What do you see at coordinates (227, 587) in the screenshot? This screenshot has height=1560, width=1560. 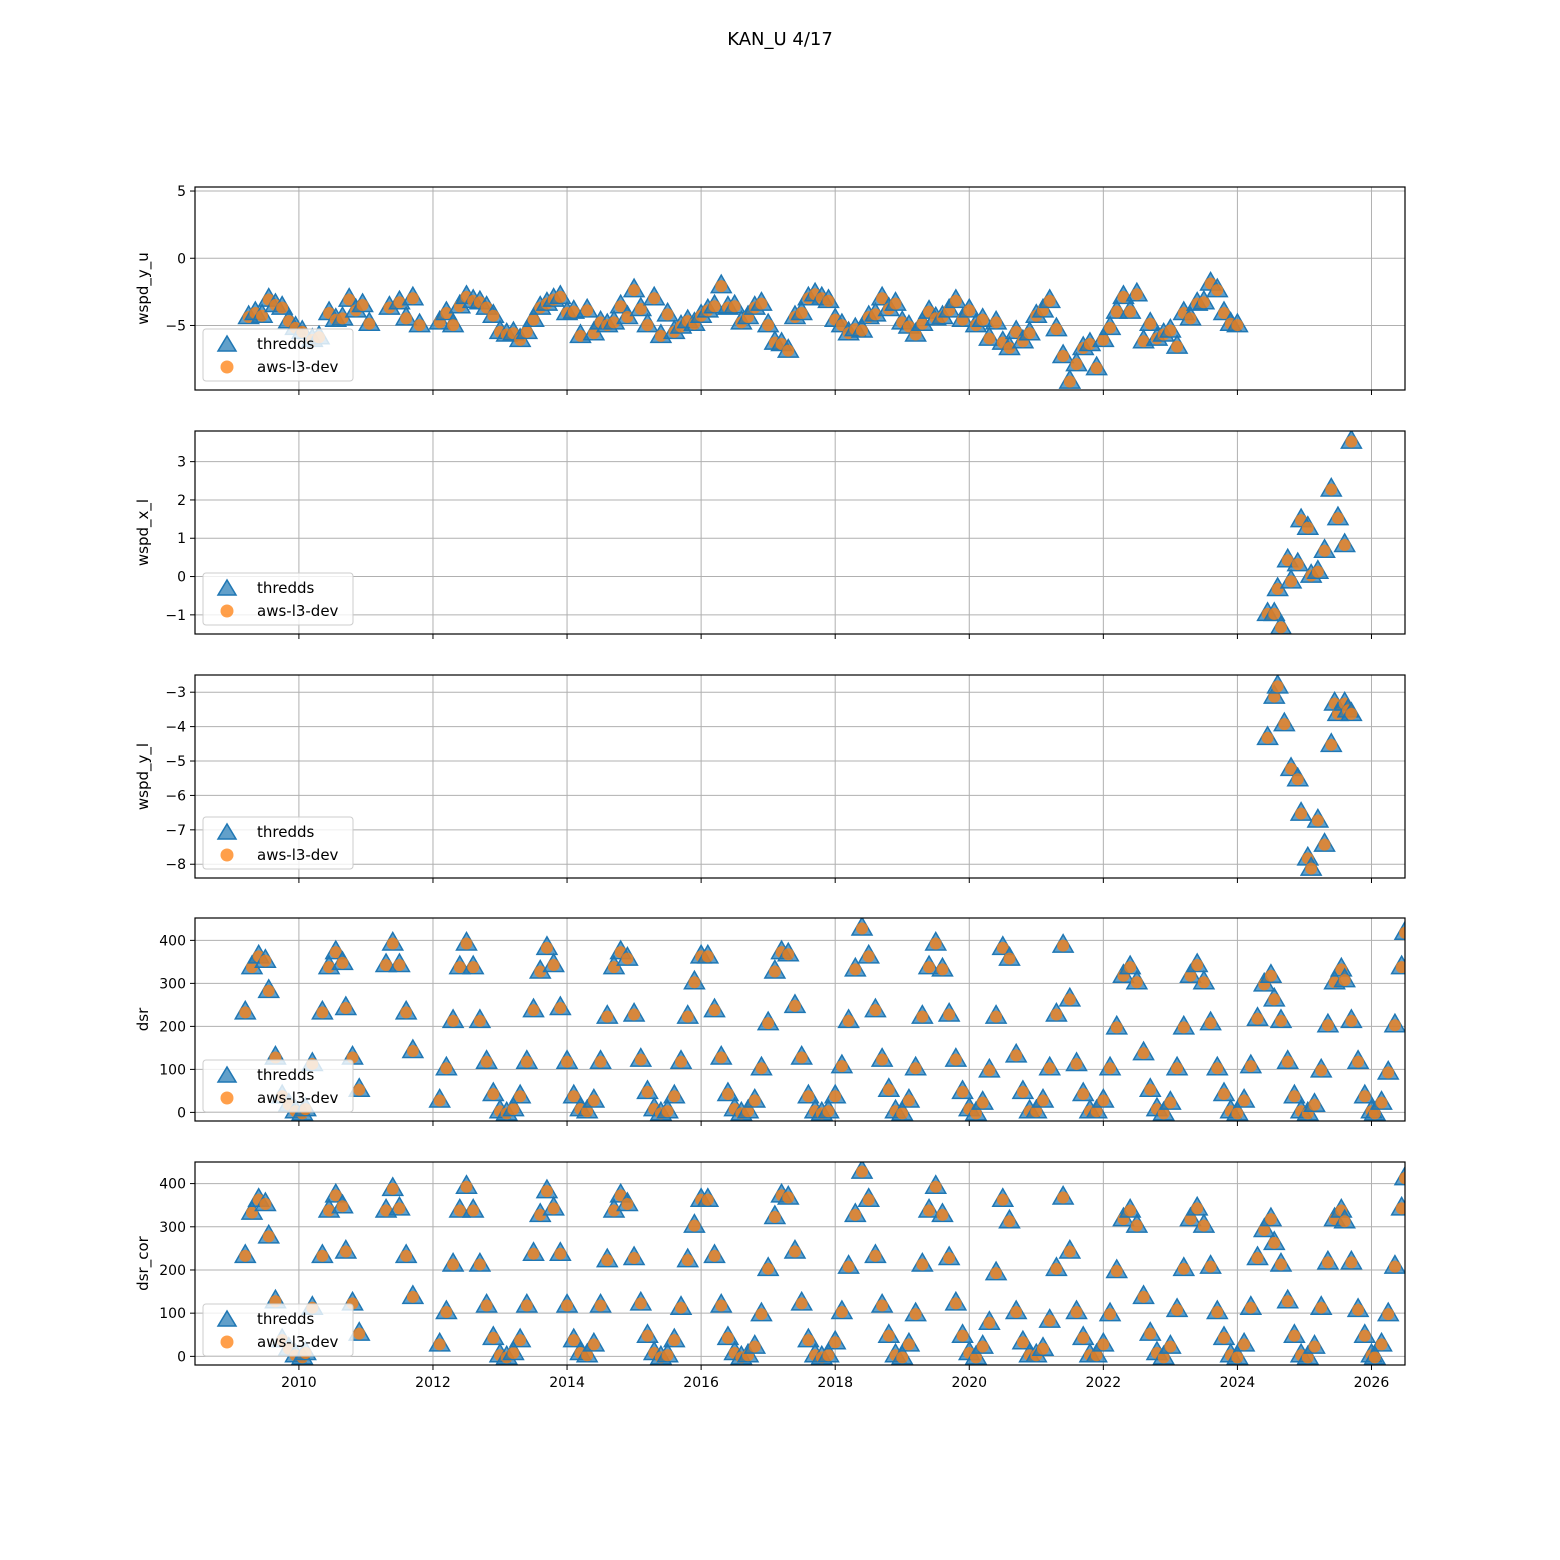 I see `legend-thredds-marker` at bounding box center [227, 587].